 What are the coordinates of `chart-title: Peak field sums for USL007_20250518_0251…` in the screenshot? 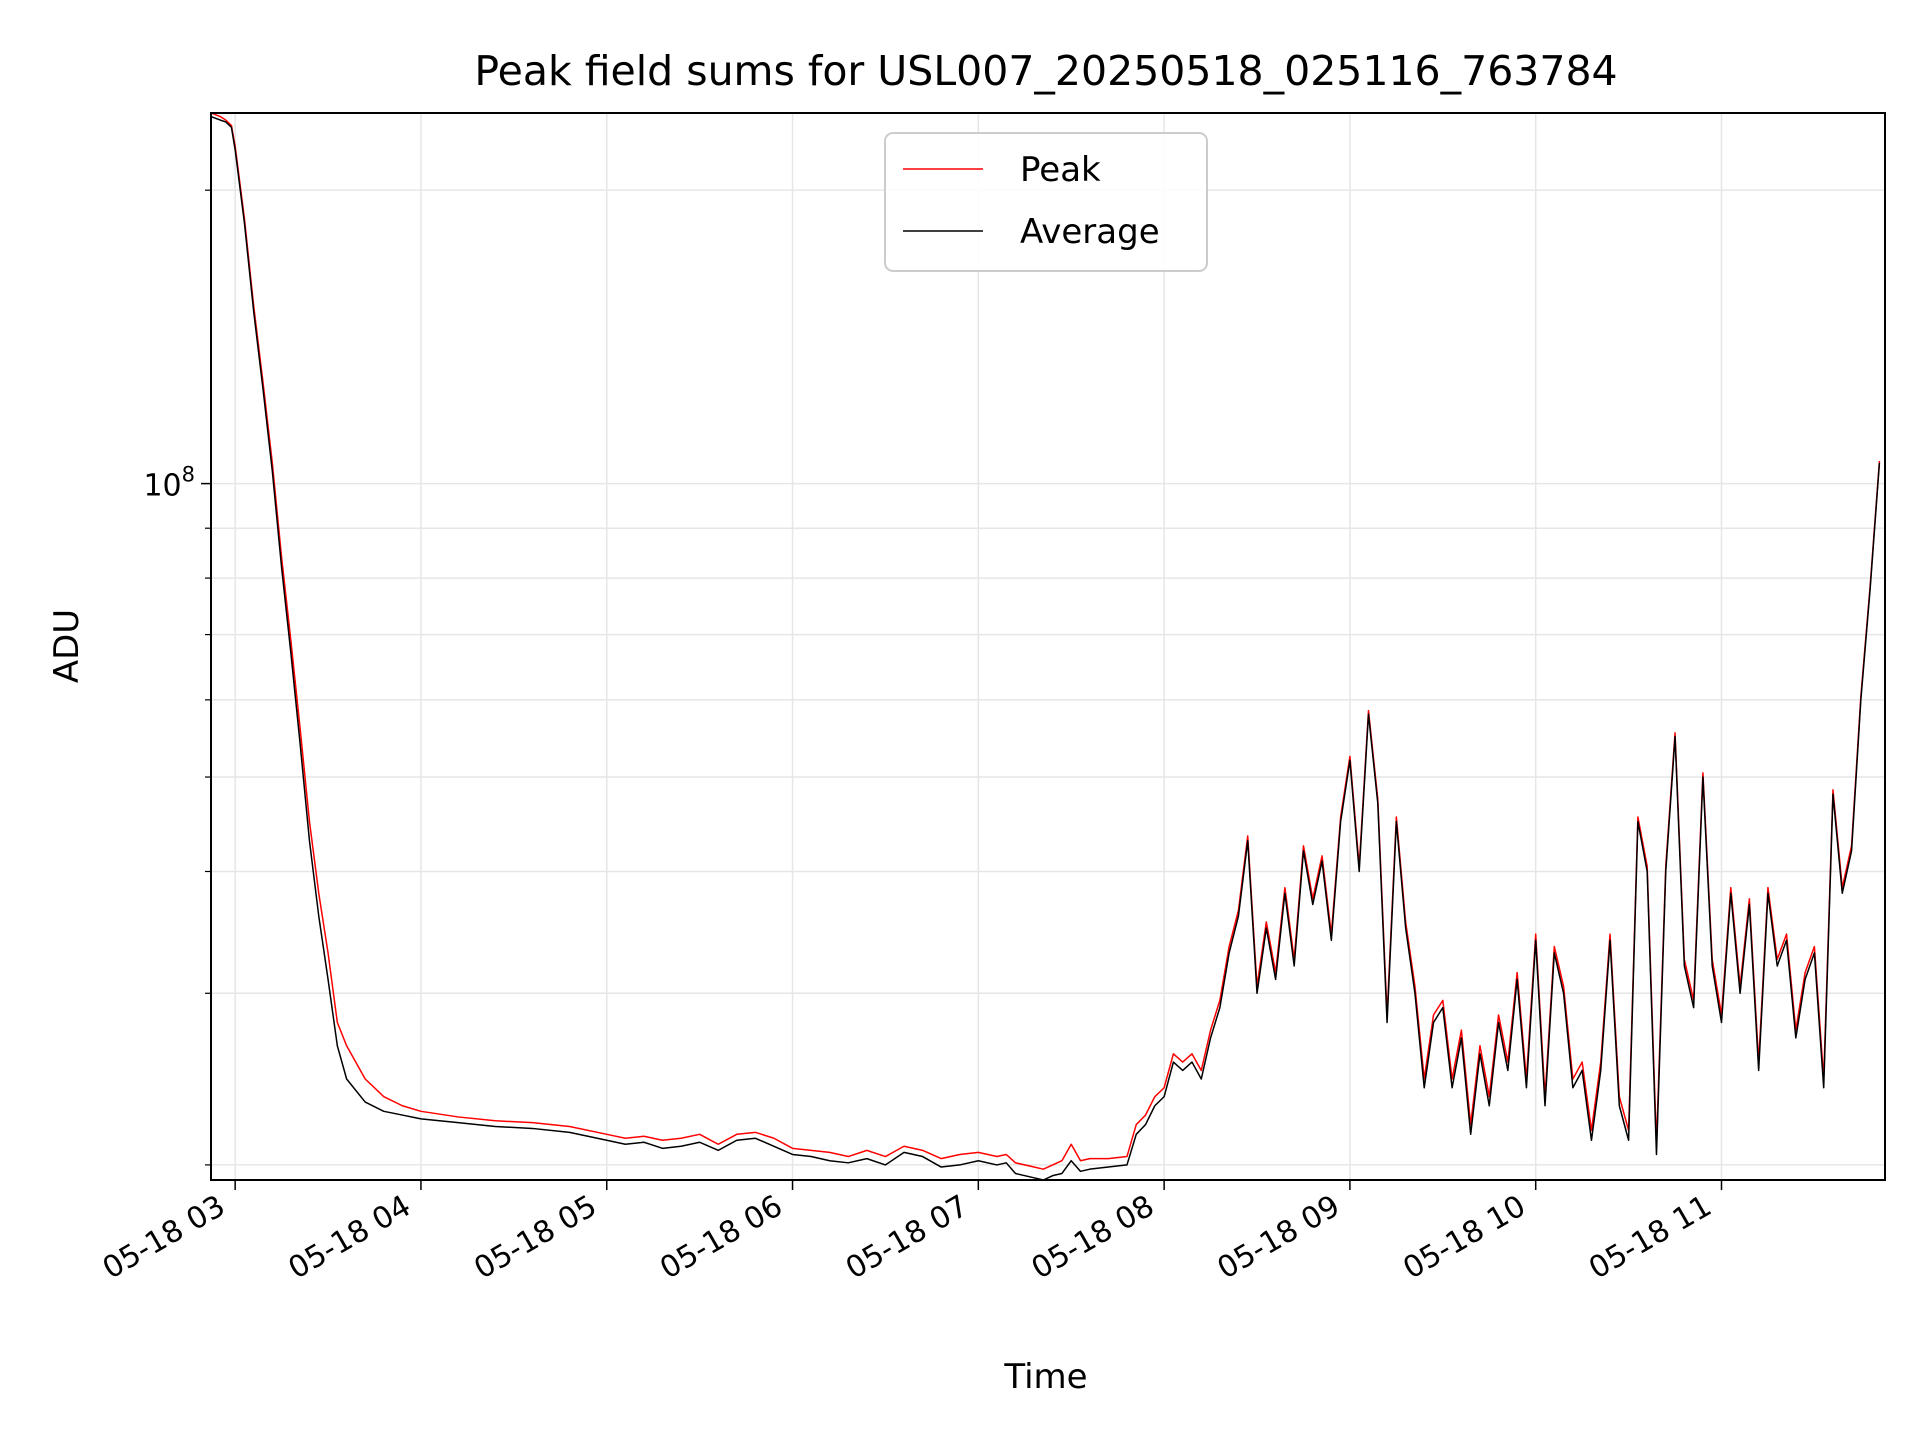 It's located at (1045, 71).